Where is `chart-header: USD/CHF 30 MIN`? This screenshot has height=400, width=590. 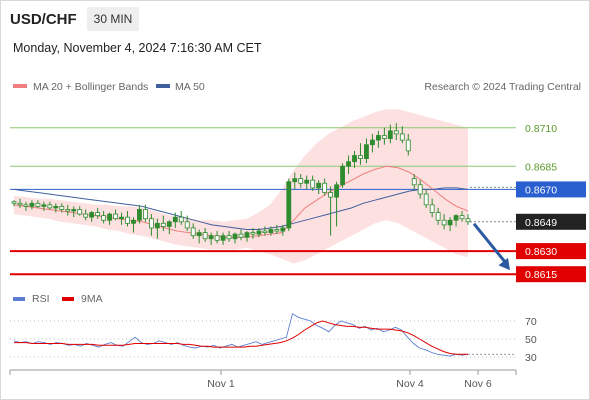
chart-header: USD/CHF 30 MIN is located at coordinates (75, 19).